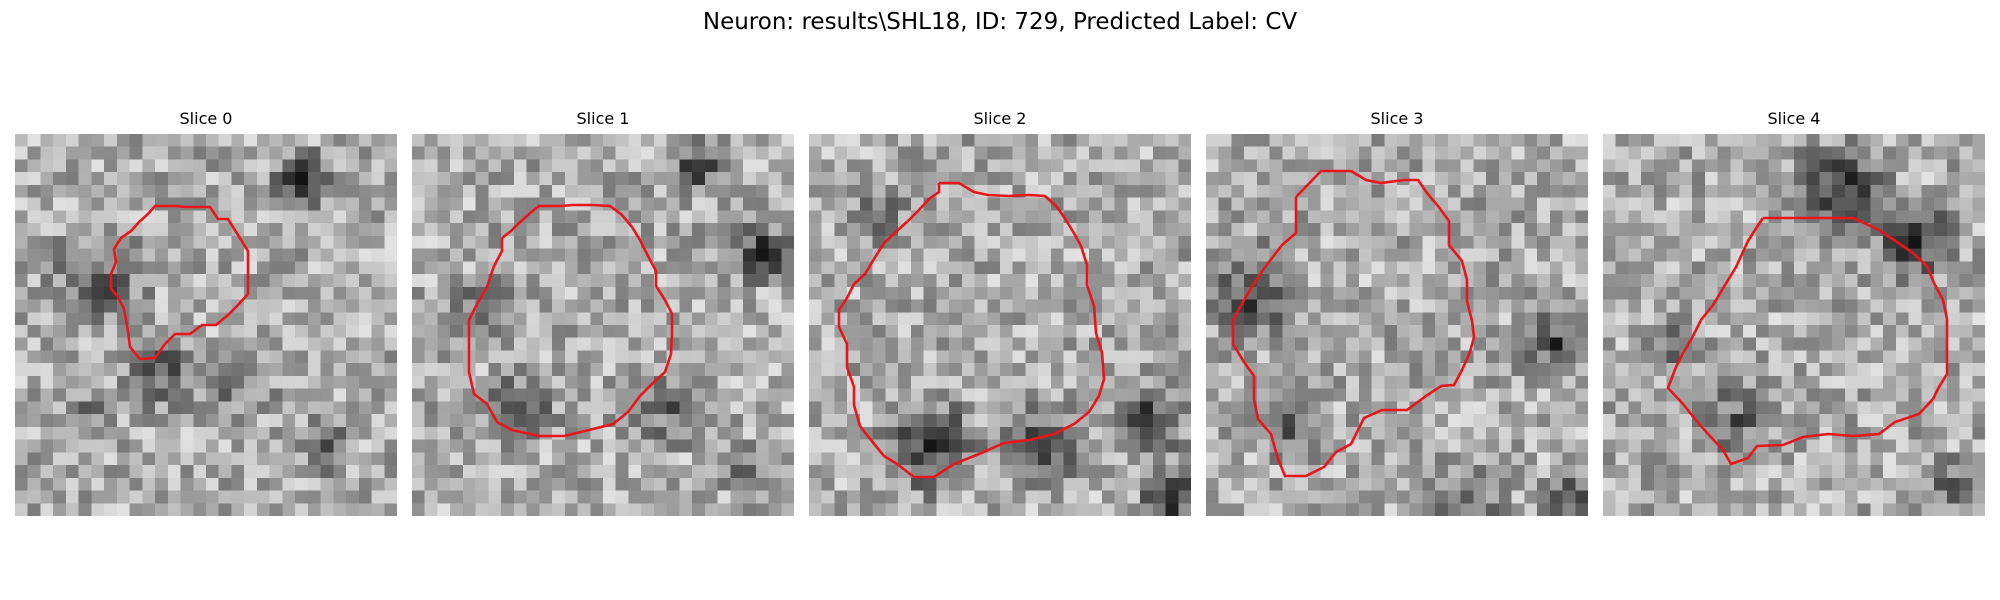 This screenshot has height=600, width=2000. Describe the element at coordinates (1000, 118) in the screenshot. I see `slice-title-2: Slice 2` at that location.